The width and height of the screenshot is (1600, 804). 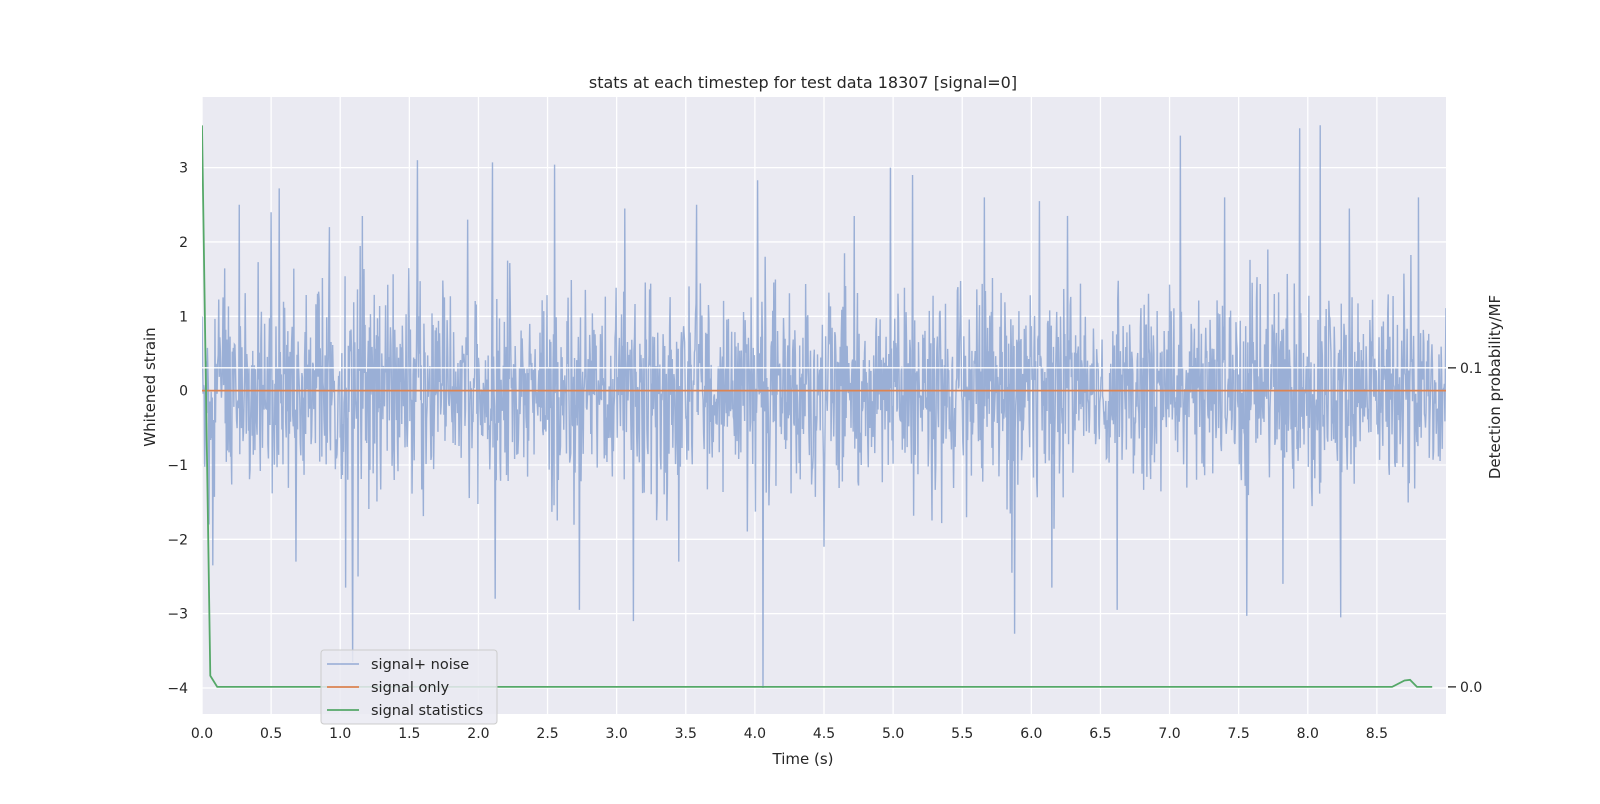 What do you see at coordinates (803, 759) in the screenshot?
I see `x-axis-label: Time (s)` at bounding box center [803, 759].